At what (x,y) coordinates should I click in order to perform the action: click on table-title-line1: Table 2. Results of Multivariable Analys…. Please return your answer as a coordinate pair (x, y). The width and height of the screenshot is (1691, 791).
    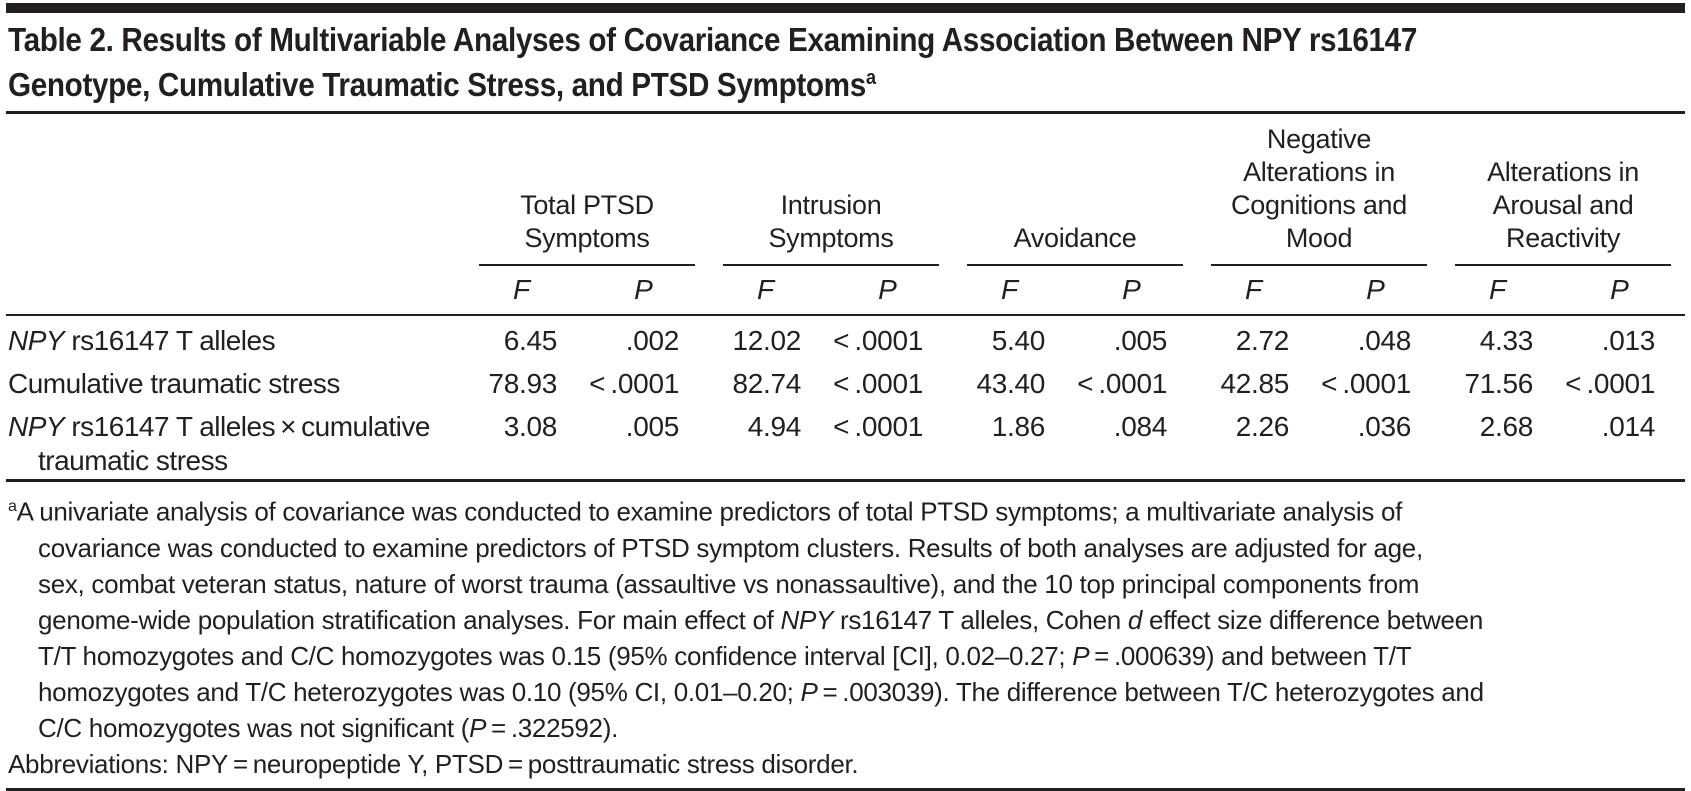
    Looking at the image, I should click on (712, 39).